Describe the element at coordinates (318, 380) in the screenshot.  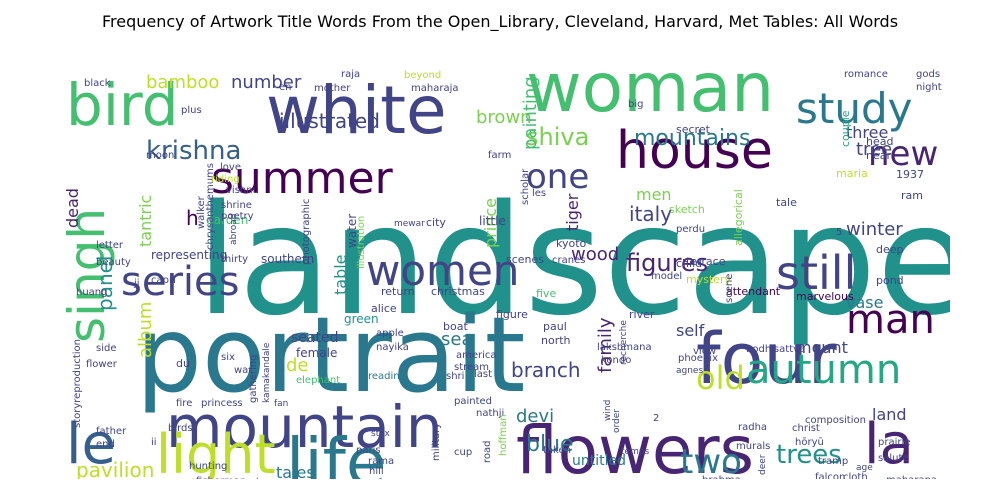
I see `word-elephant: elephant` at that location.